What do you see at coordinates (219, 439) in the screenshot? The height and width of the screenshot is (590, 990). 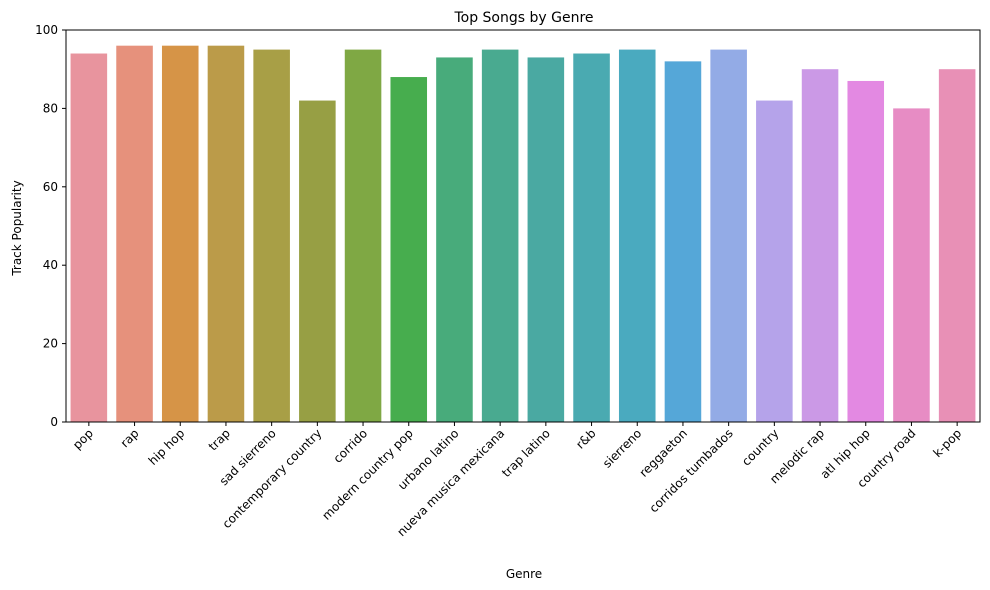 I see `x-tick-label-3: trap` at bounding box center [219, 439].